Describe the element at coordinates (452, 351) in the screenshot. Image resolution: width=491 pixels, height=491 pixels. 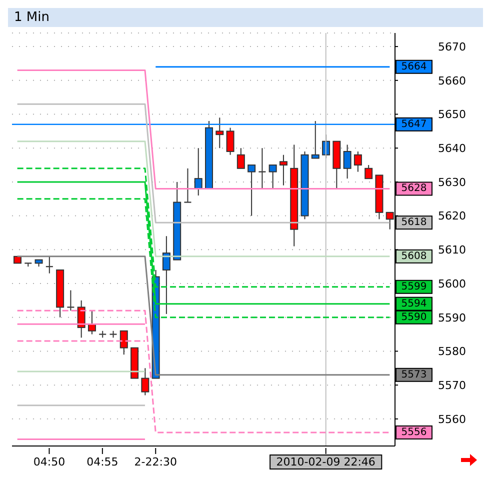
I see `y-tick-label: 5580` at that location.